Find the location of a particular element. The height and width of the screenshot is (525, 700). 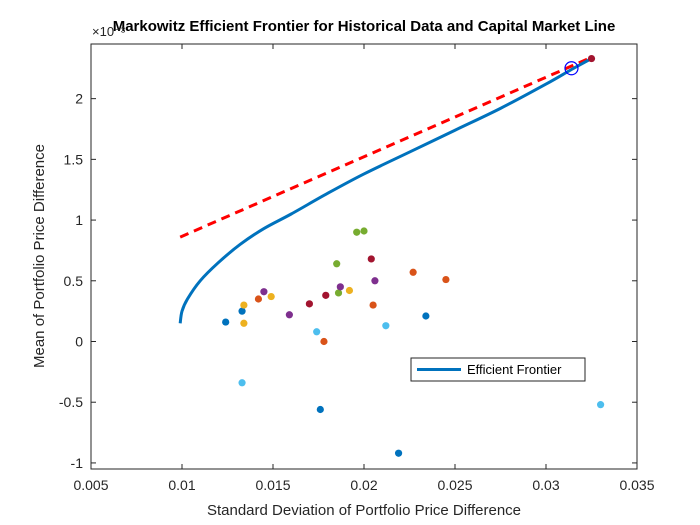

y-tick-label: 0 is located at coordinates (79, 342).